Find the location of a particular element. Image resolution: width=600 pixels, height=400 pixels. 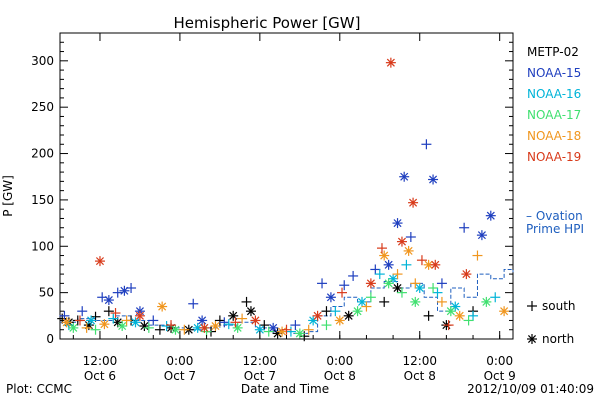

marker-legend-label: north is located at coordinates (558, 339).